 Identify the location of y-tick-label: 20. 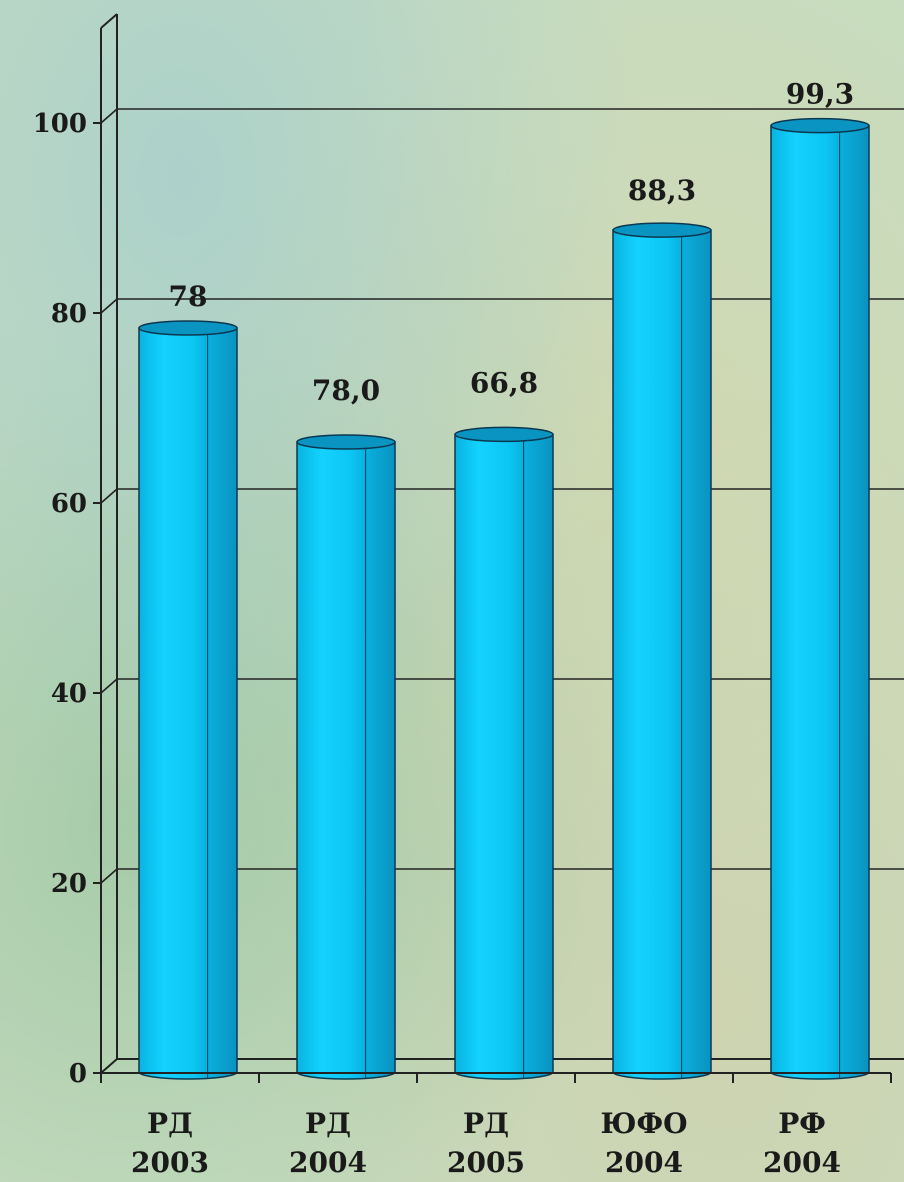
(69, 884).